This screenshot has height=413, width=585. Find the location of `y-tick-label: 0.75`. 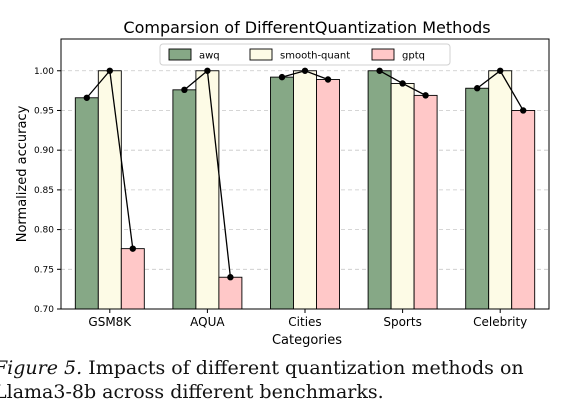

y-tick-label: 0.75 is located at coordinates (44, 270).